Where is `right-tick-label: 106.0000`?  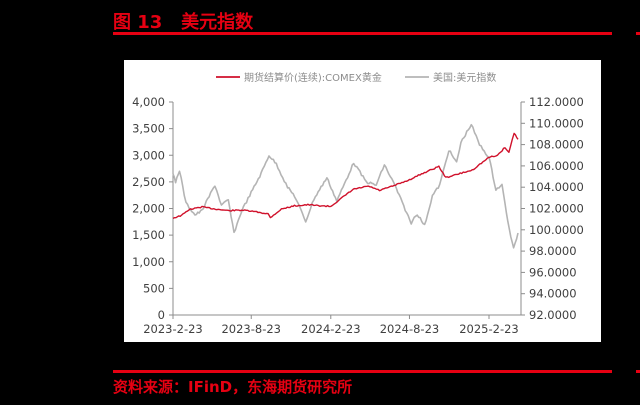 right-tick-label: 106.0000 is located at coordinates (556, 166).